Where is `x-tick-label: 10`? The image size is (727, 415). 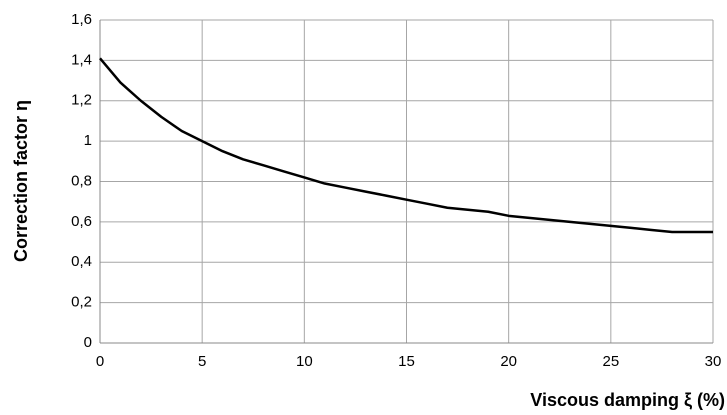
x-tick-label: 10 is located at coordinates (304, 361).